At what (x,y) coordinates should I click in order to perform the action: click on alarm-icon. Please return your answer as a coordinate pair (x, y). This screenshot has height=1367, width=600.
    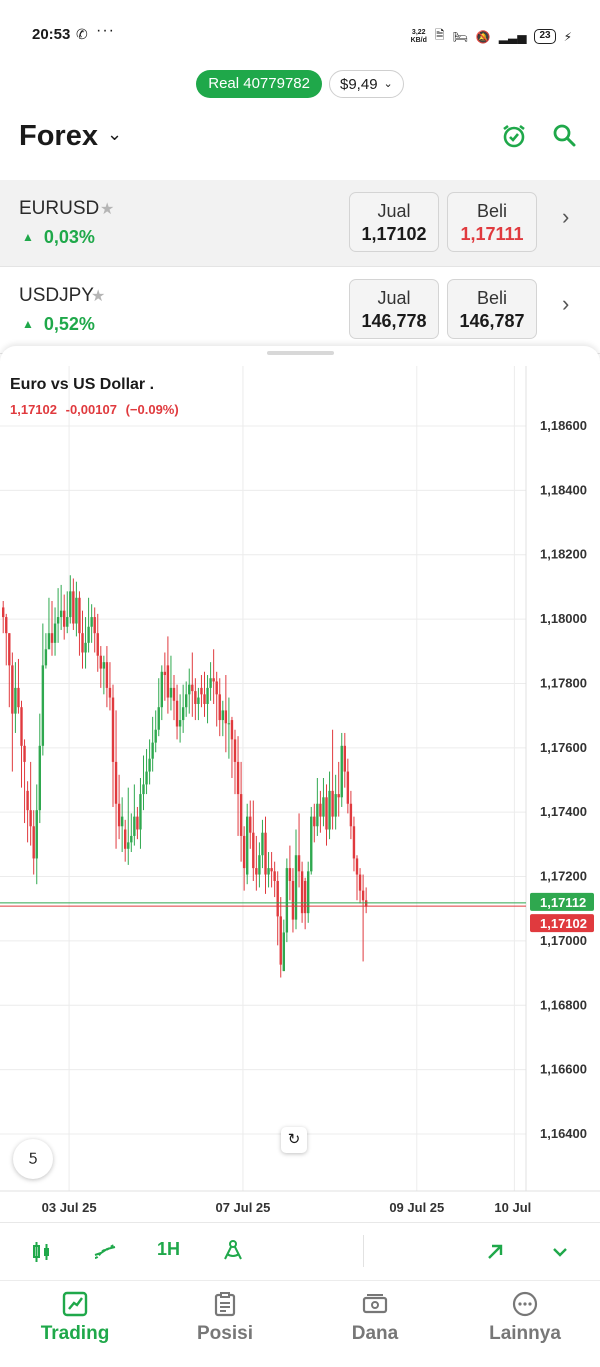
    Looking at the image, I should click on (514, 136).